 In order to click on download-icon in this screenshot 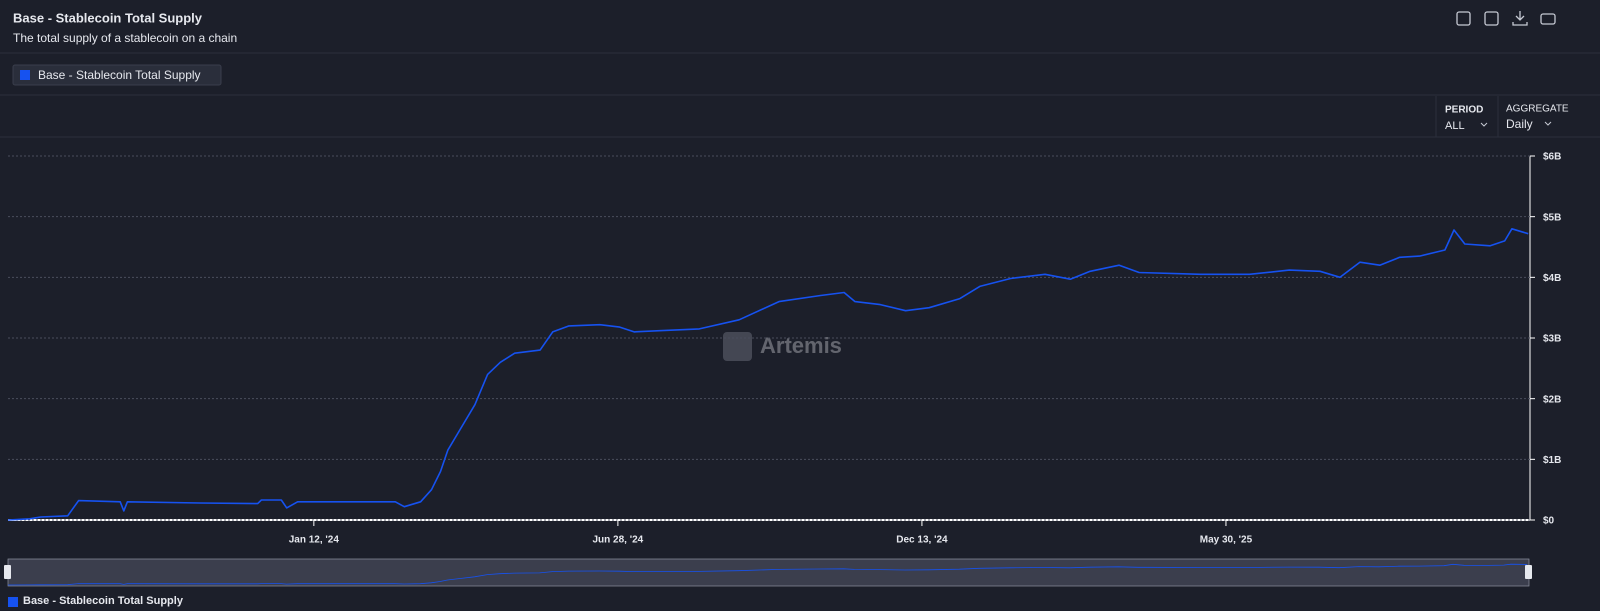, I will do `click(1520, 18)`.